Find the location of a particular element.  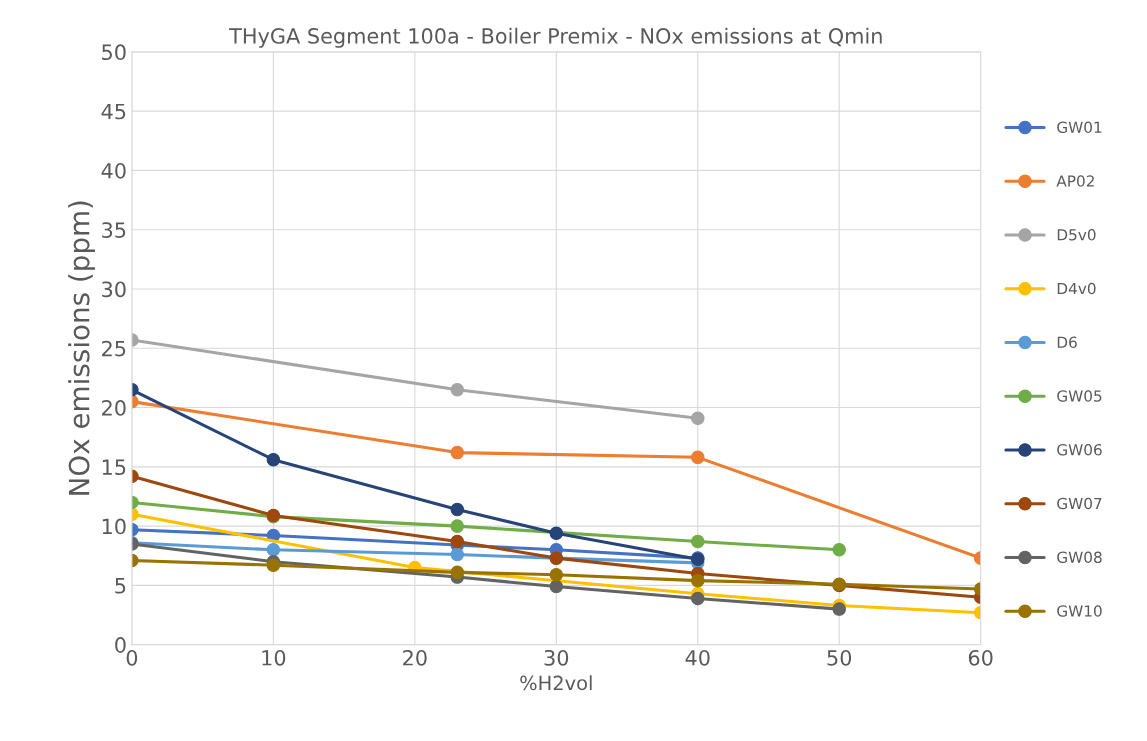

x-tick-label: 0 is located at coordinates (132, 657).